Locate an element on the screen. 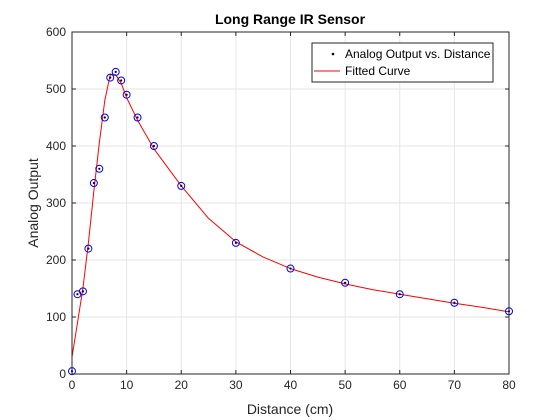 The image size is (560, 420). x-tick-label: 50 is located at coordinates (345, 385).